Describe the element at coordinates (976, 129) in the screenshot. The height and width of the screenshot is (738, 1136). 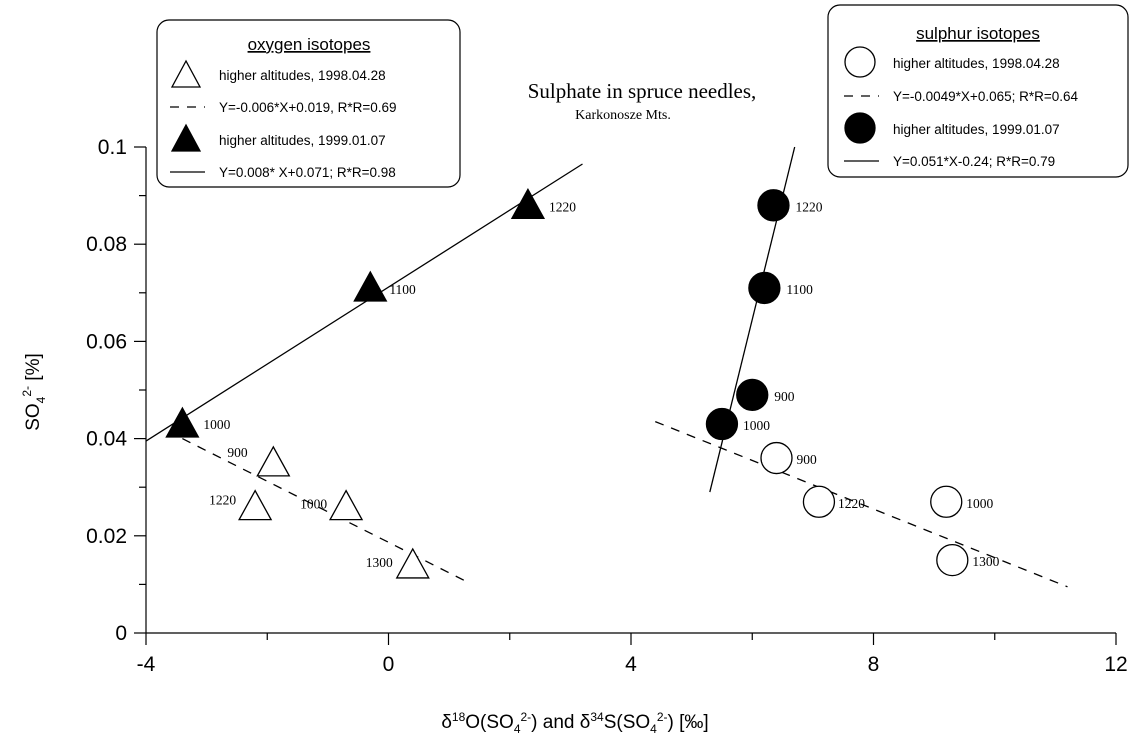
I see `legend-sulphur-entry-3: higher altitudes, 1999.01.07` at that location.